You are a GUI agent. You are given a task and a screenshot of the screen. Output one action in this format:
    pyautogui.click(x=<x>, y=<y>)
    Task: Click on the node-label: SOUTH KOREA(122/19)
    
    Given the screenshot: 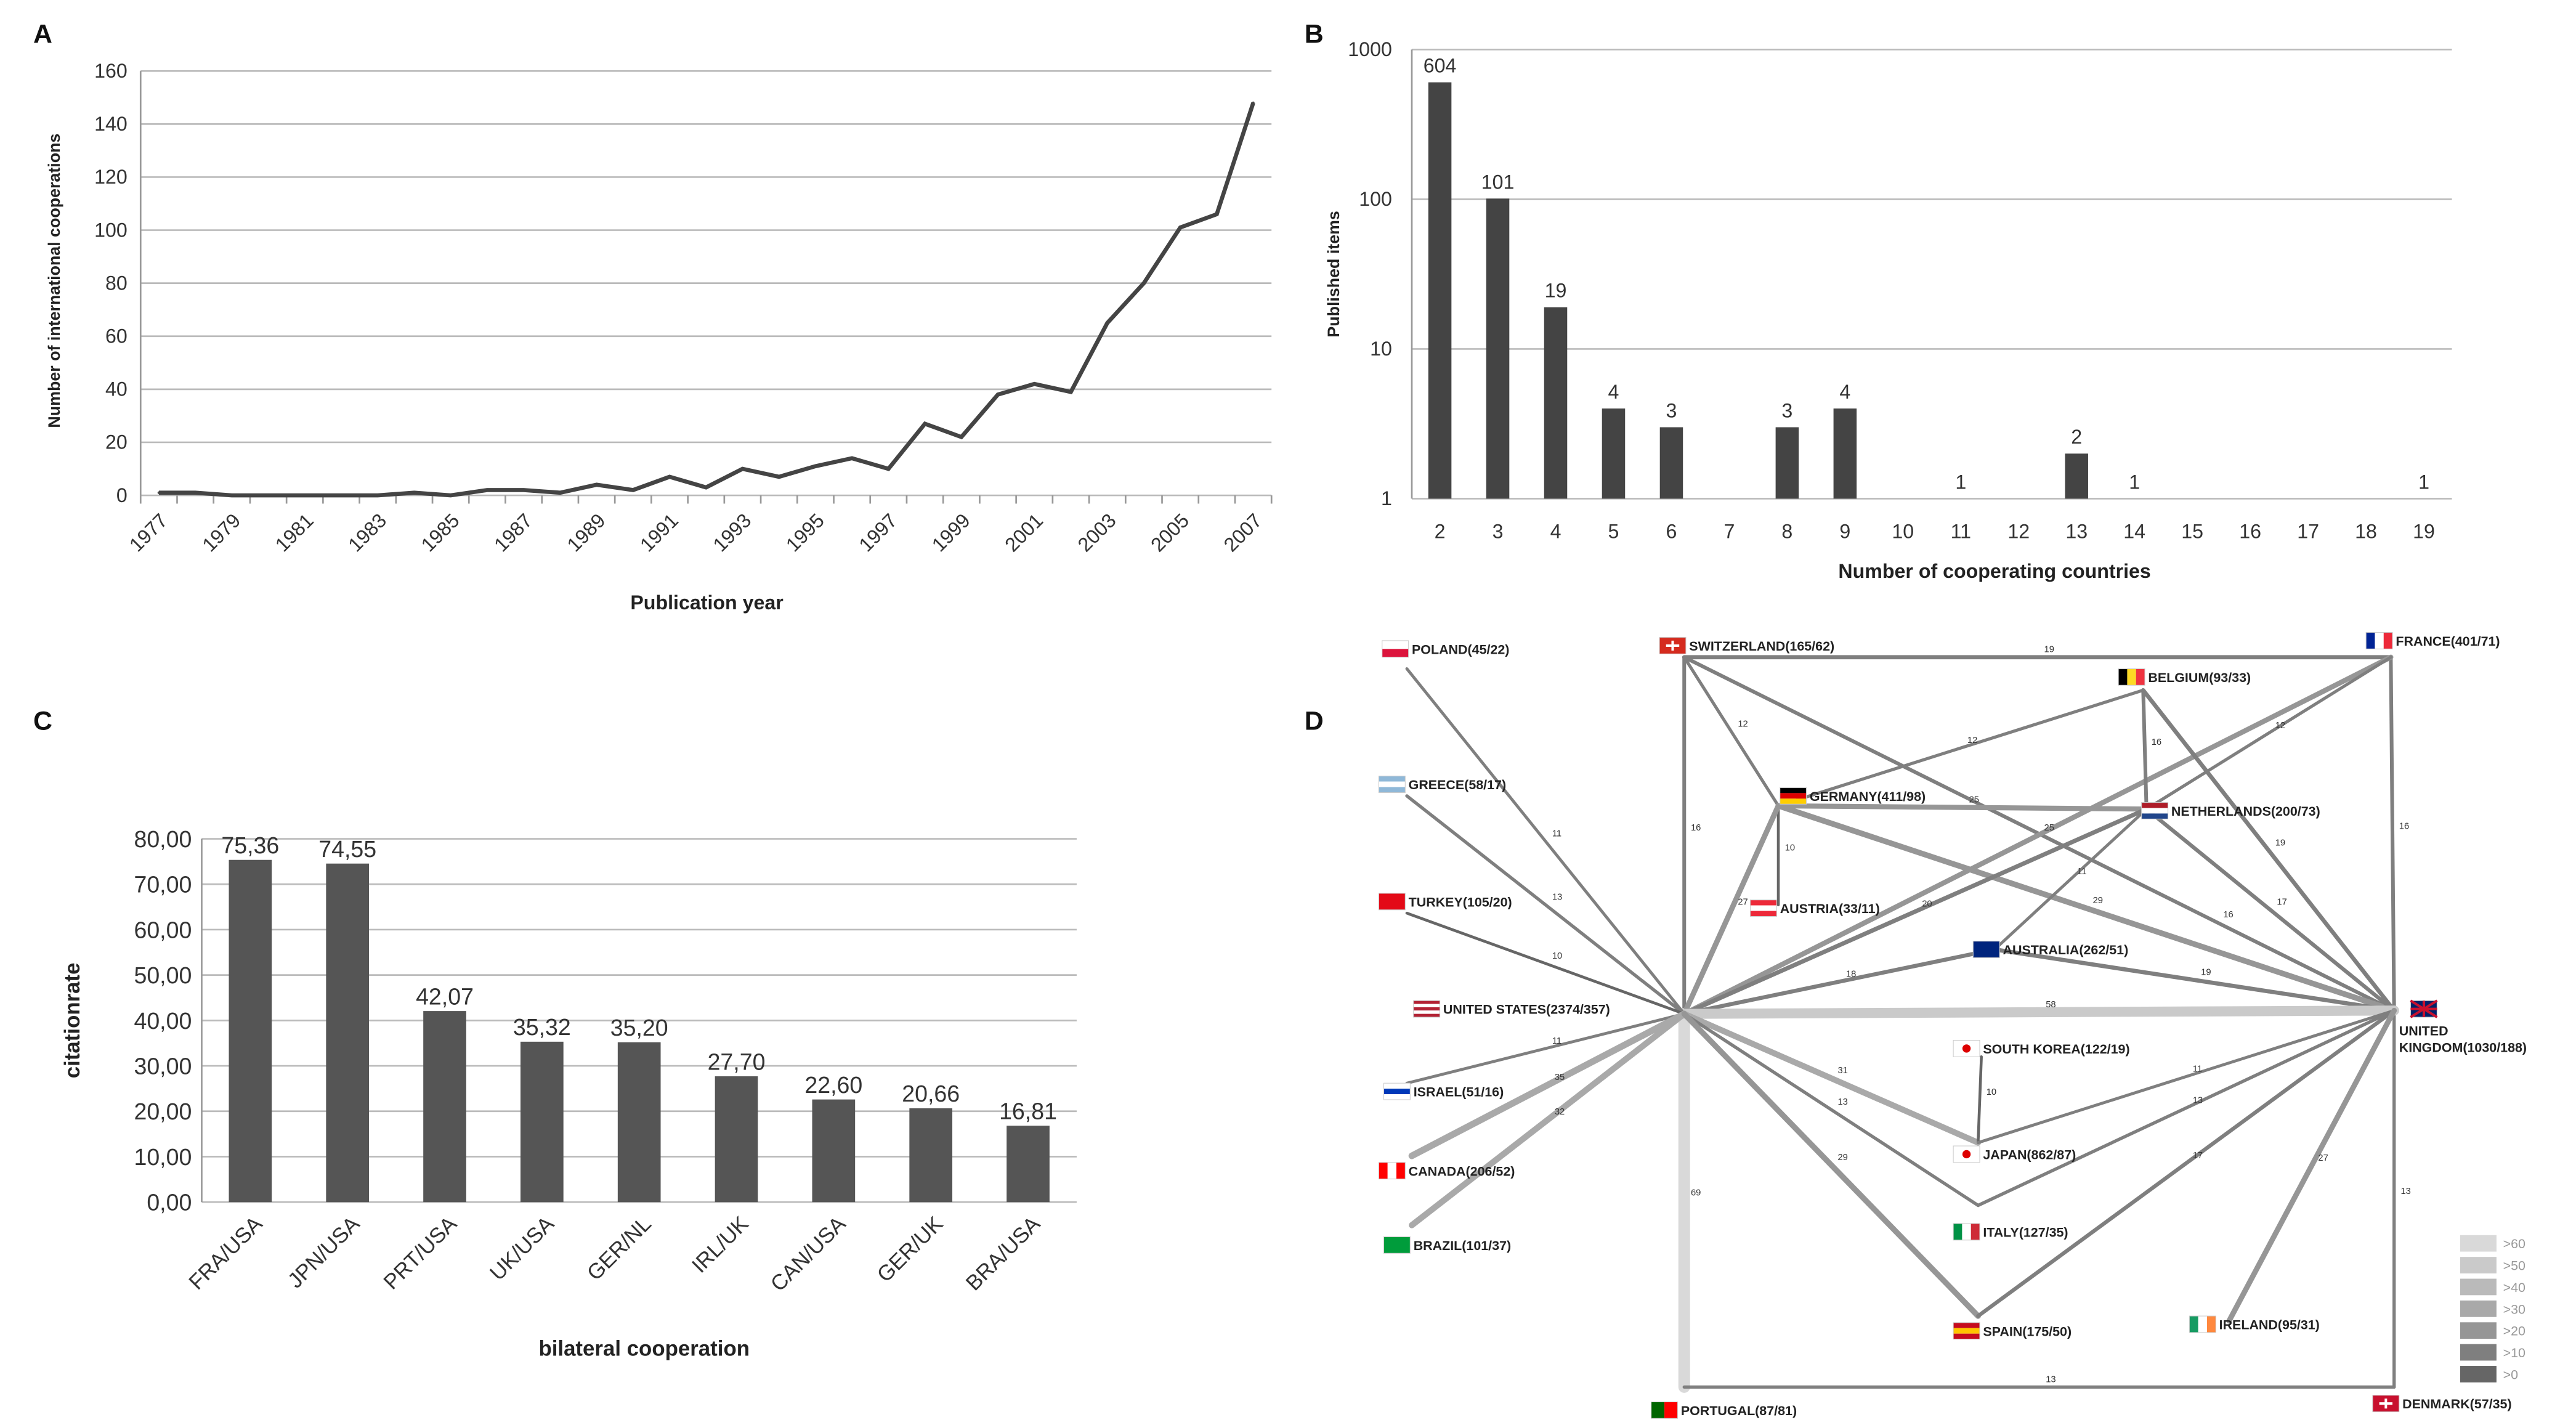 What is the action you would take?
    pyautogui.click(x=2056, y=1049)
    